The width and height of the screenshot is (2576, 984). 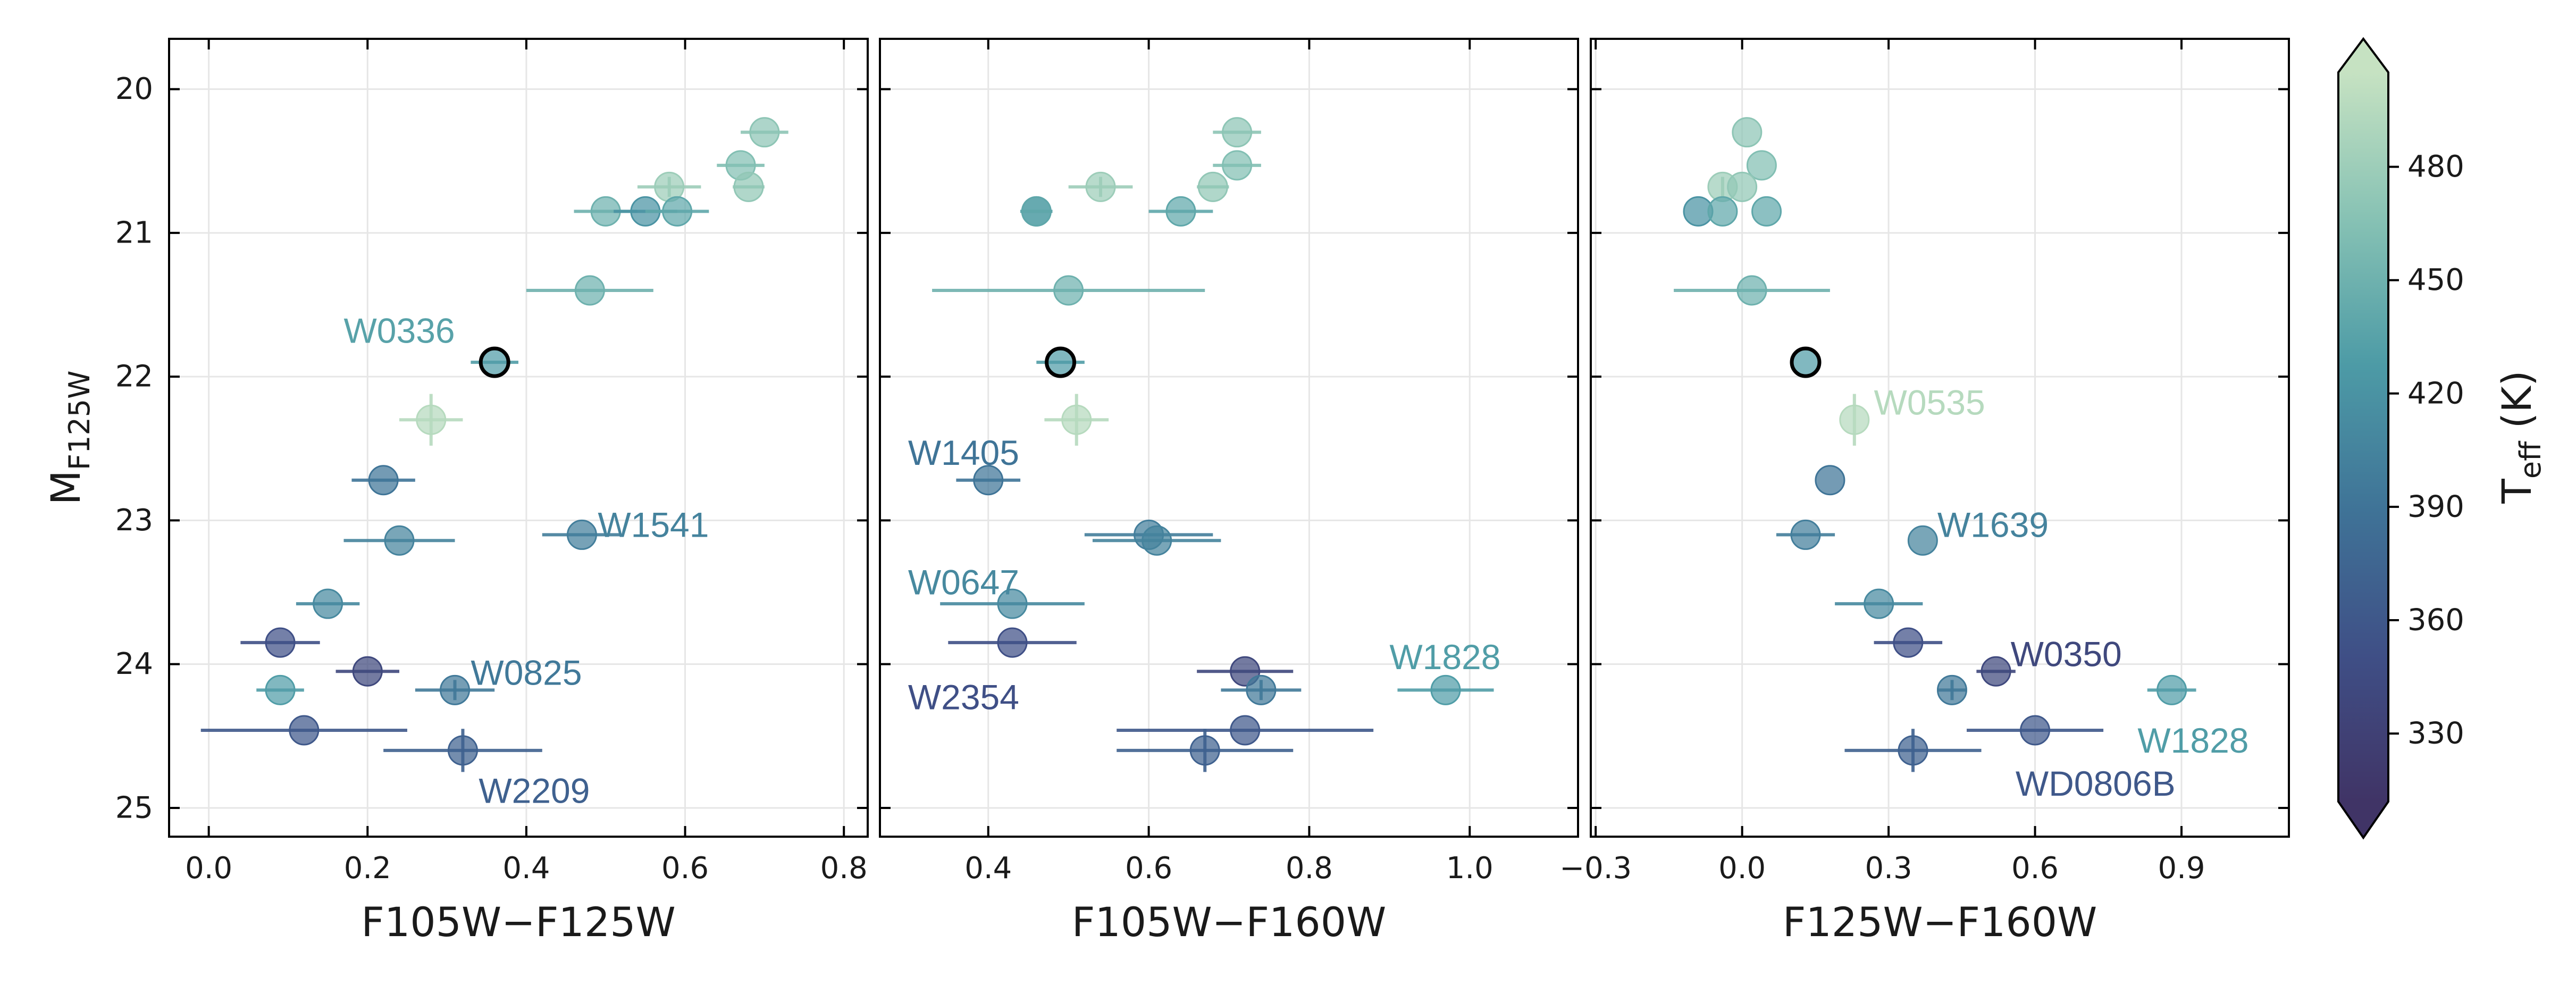 What do you see at coordinates (79, 420) in the screenshot?
I see `y-axis-title-sub: F125W` at bounding box center [79, 420].